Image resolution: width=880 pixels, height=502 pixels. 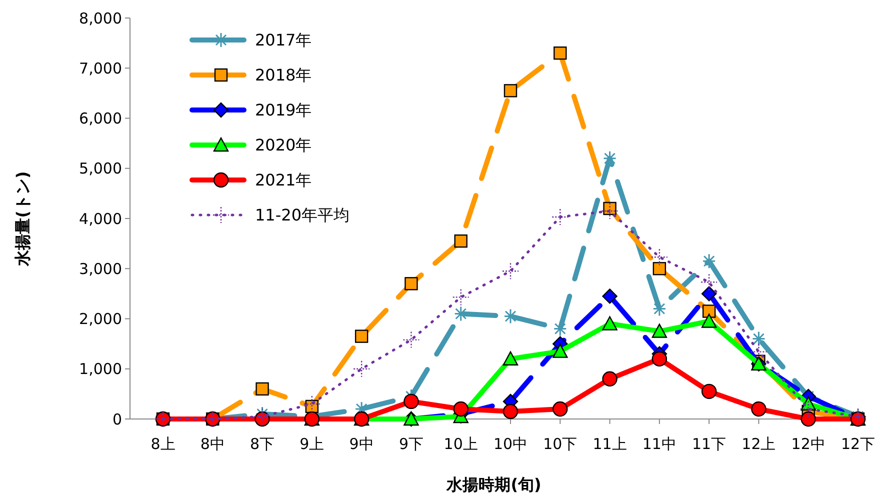 I want to click on x-tick-label: 9下, so click(x=411, y=444).